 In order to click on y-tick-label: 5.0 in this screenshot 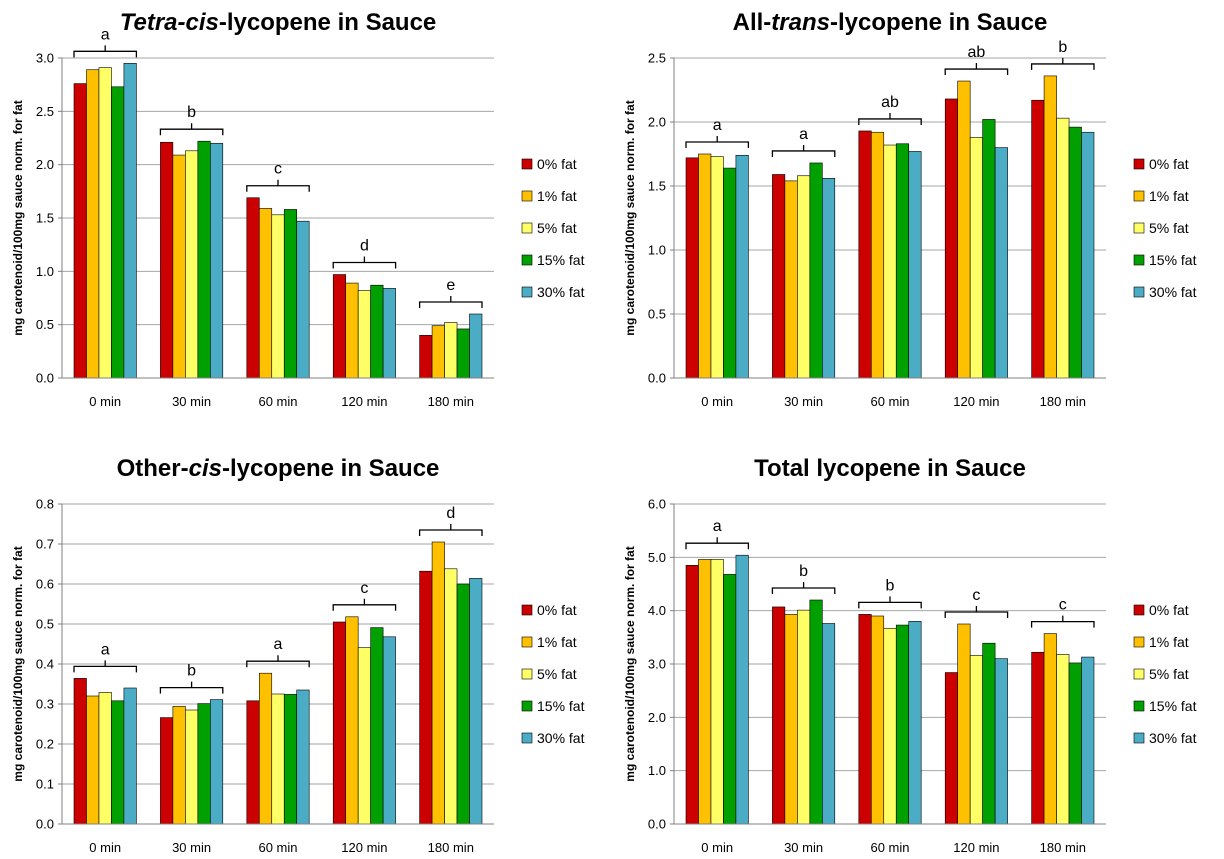, I will do `click(657, 557)`.